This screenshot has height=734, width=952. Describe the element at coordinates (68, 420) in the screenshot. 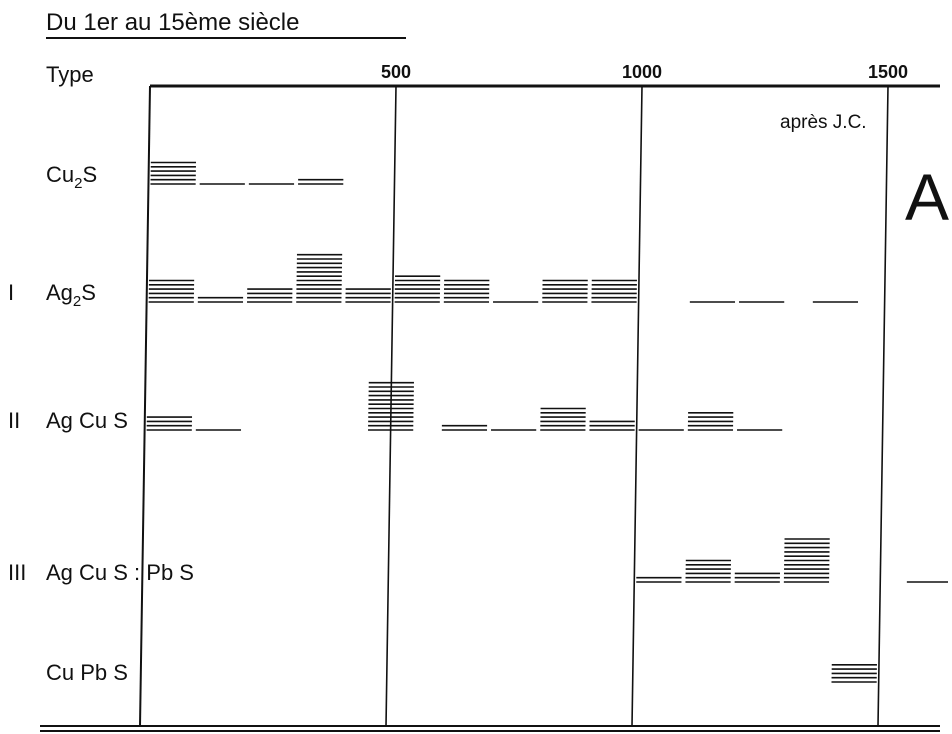

I see `row-label: II Ag Cu S` at that location.